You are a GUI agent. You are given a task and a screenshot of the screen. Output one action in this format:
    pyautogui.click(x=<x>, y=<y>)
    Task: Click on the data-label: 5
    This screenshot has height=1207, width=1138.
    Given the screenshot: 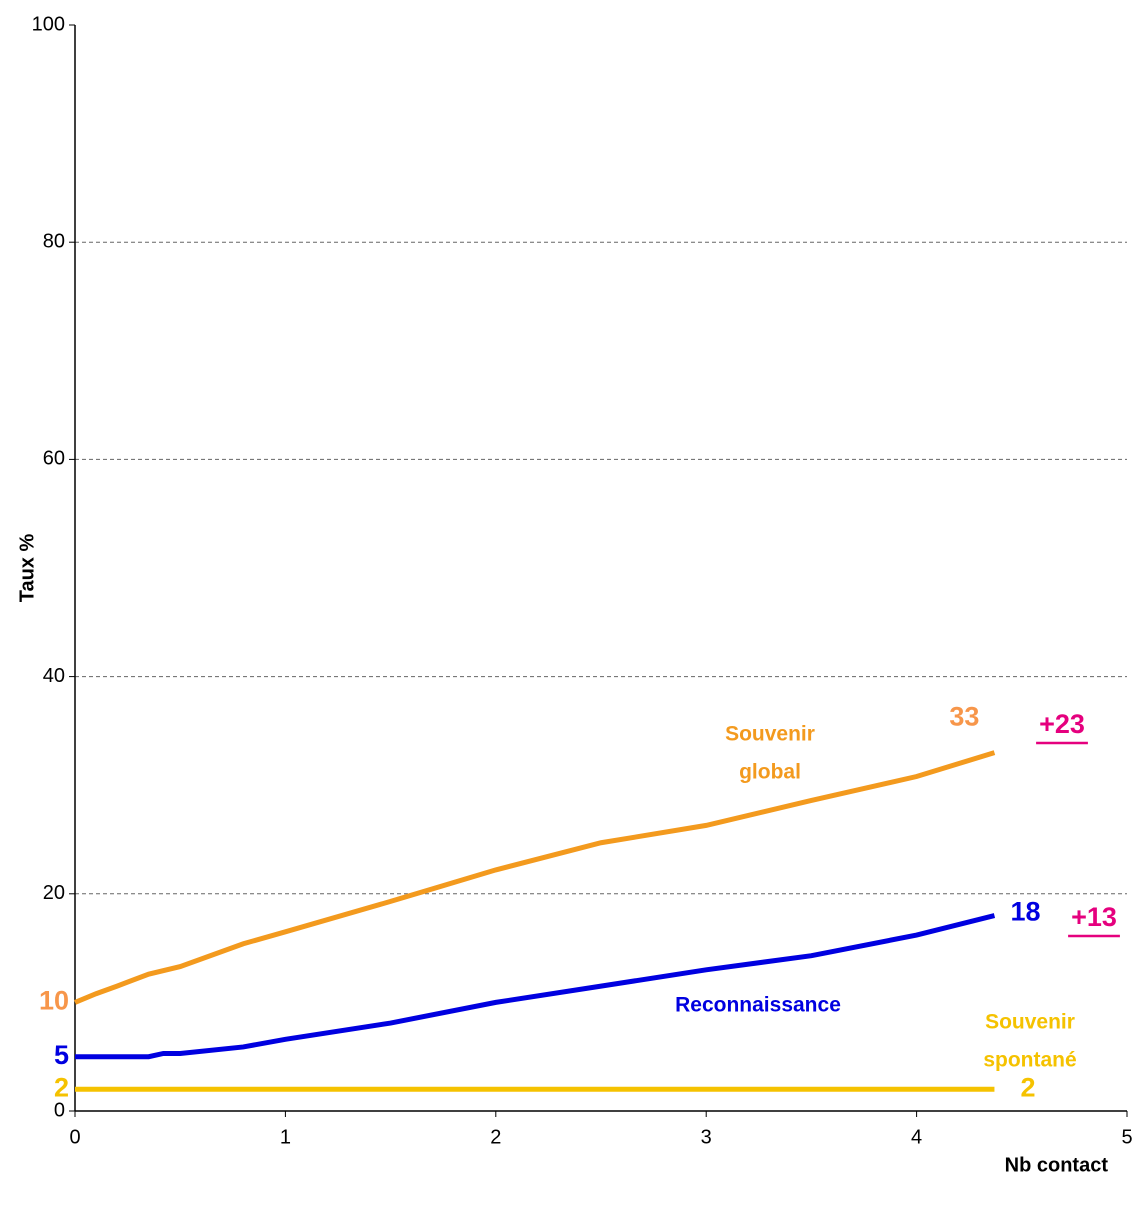 What is the action you would take?
    pyautogui.click(x=61, y=1055)
    